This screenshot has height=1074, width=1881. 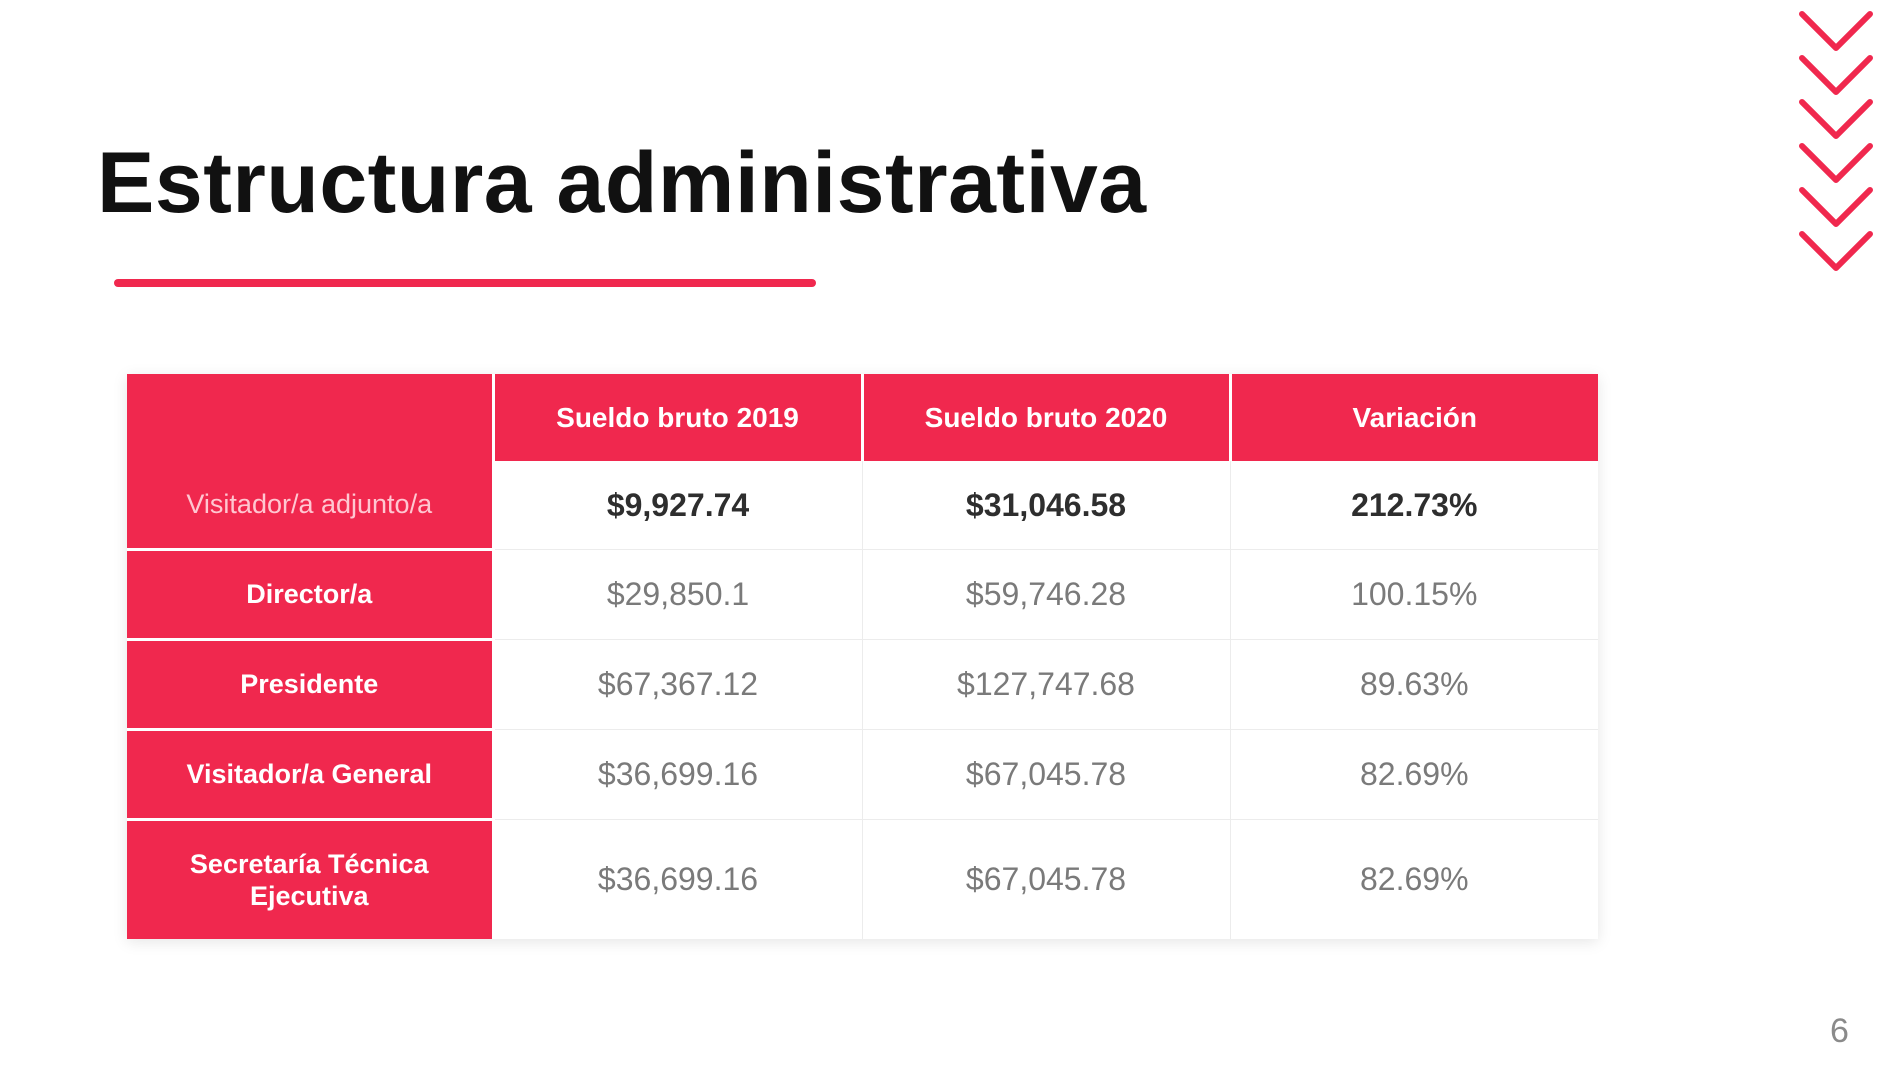 I want to click on row-label: Secretaría Técnica Ejecutiva, so click(x=311, y=879).